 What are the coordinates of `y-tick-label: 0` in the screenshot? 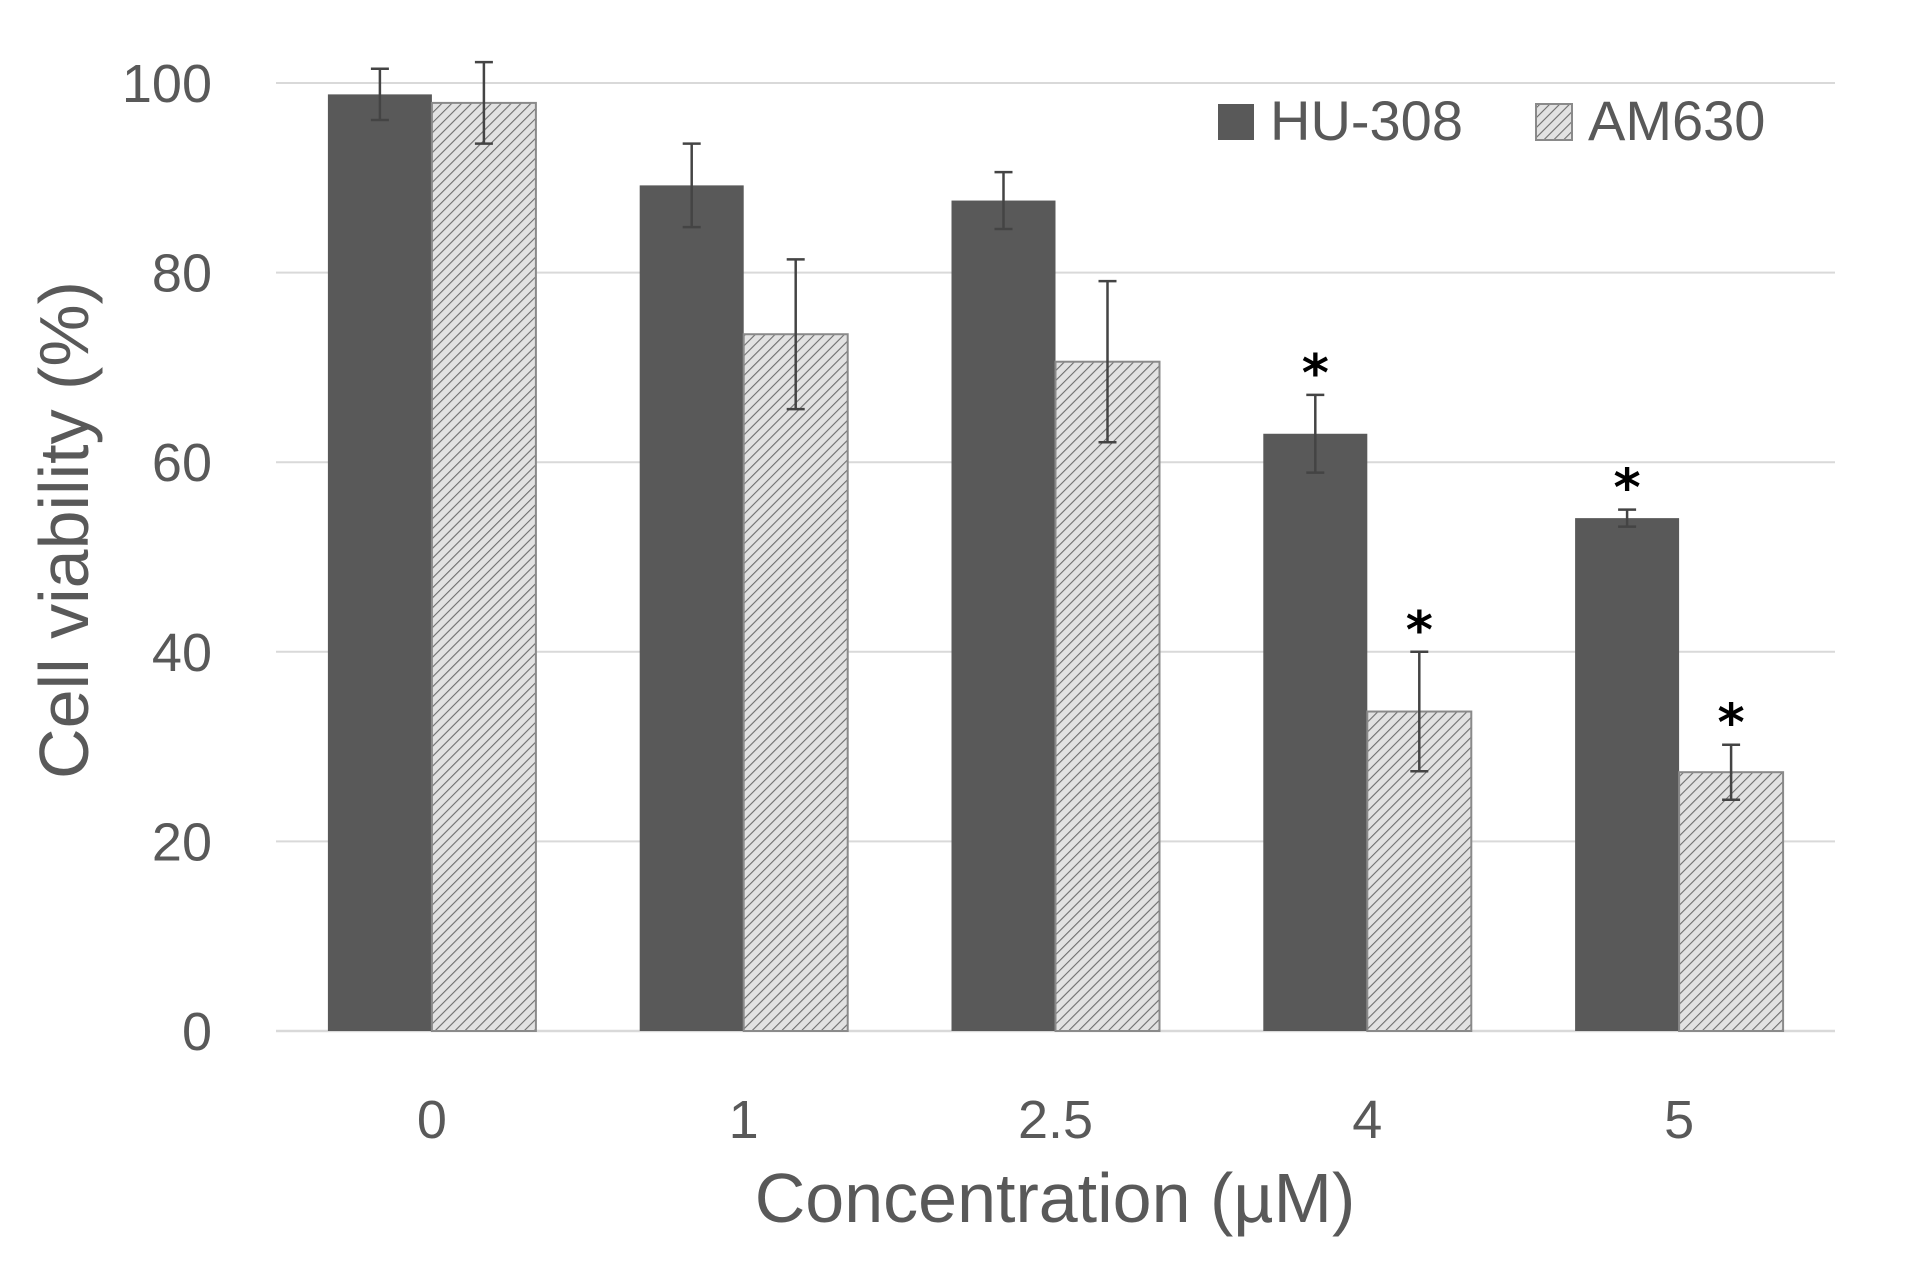 It's located at (197, 1032).